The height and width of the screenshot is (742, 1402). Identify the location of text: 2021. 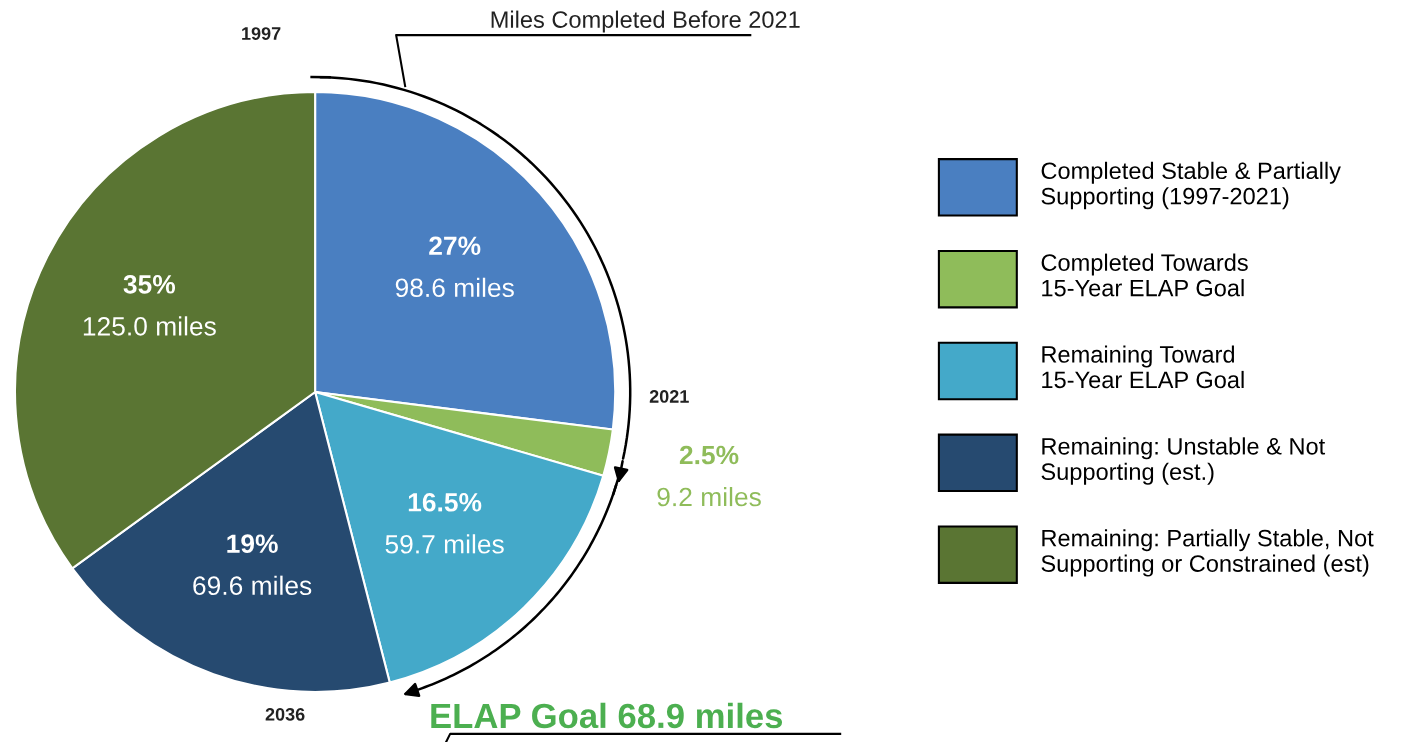
(669, 396).